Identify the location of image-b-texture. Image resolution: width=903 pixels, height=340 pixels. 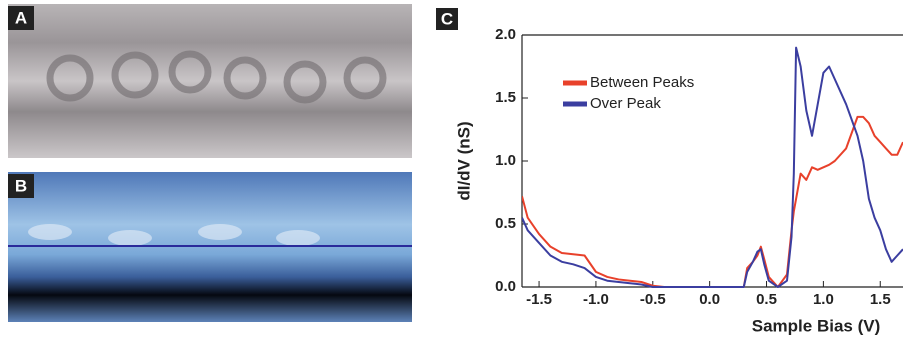
(174, 235).